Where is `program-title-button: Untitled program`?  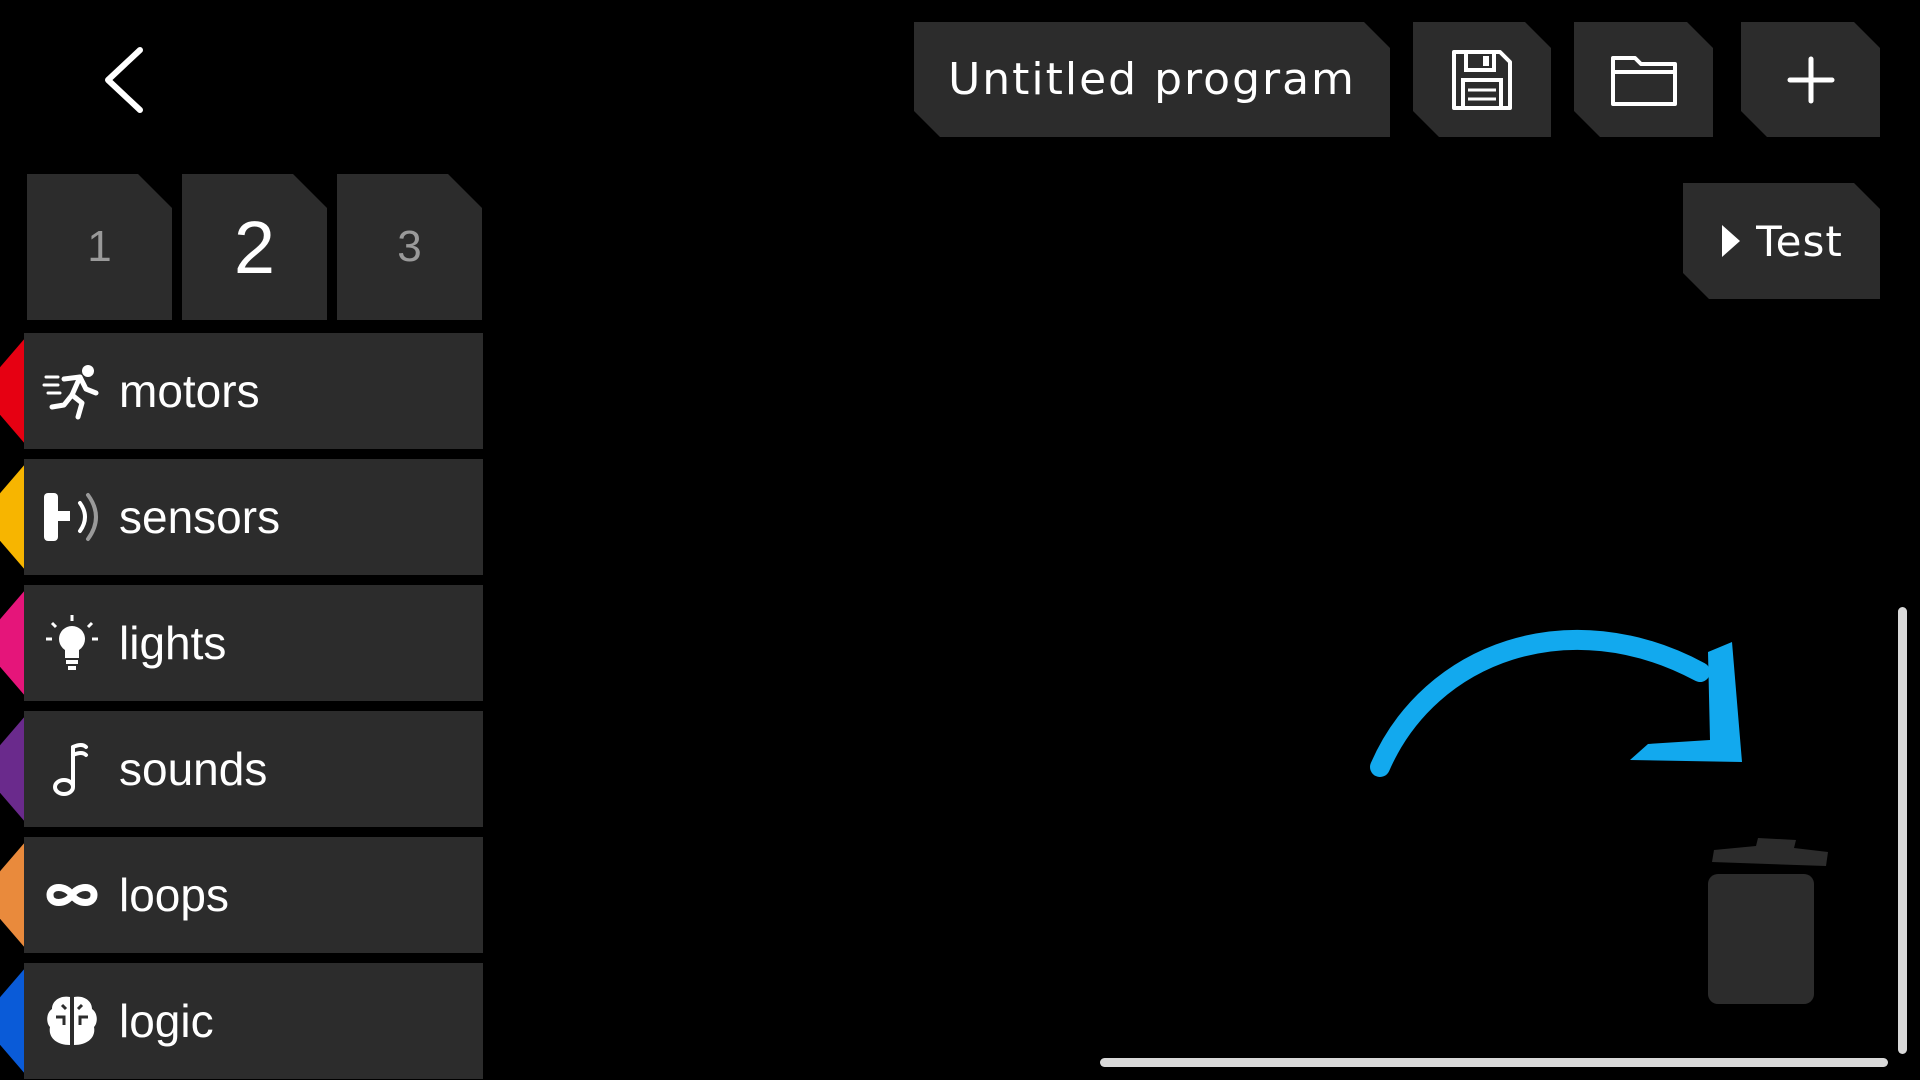
program-title-button: Untitled program is located at coordinates (1152, 79).